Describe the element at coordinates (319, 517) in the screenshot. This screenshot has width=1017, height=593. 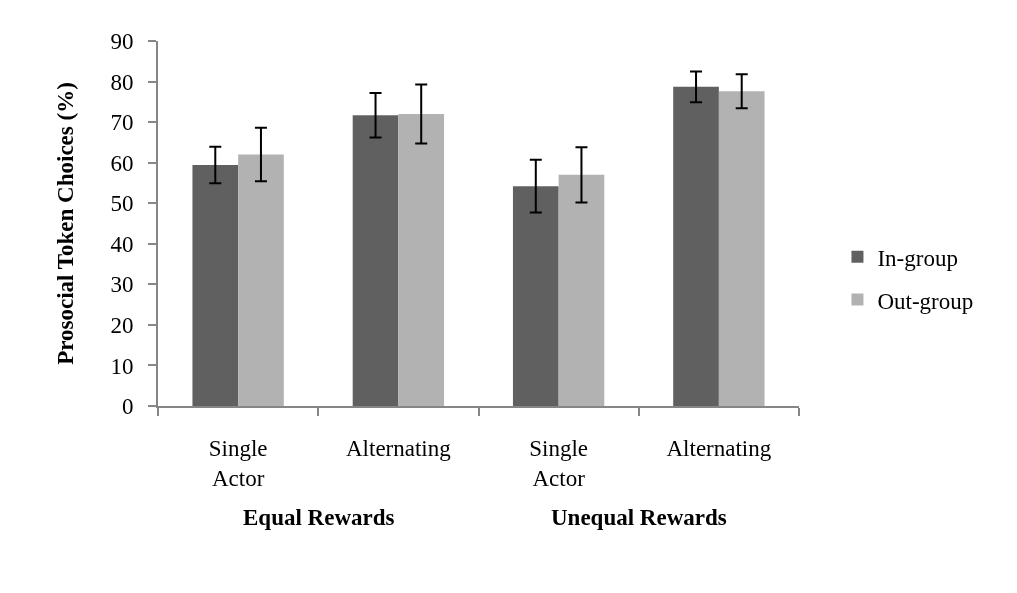
I see `text: Equal Rewards` at that location.